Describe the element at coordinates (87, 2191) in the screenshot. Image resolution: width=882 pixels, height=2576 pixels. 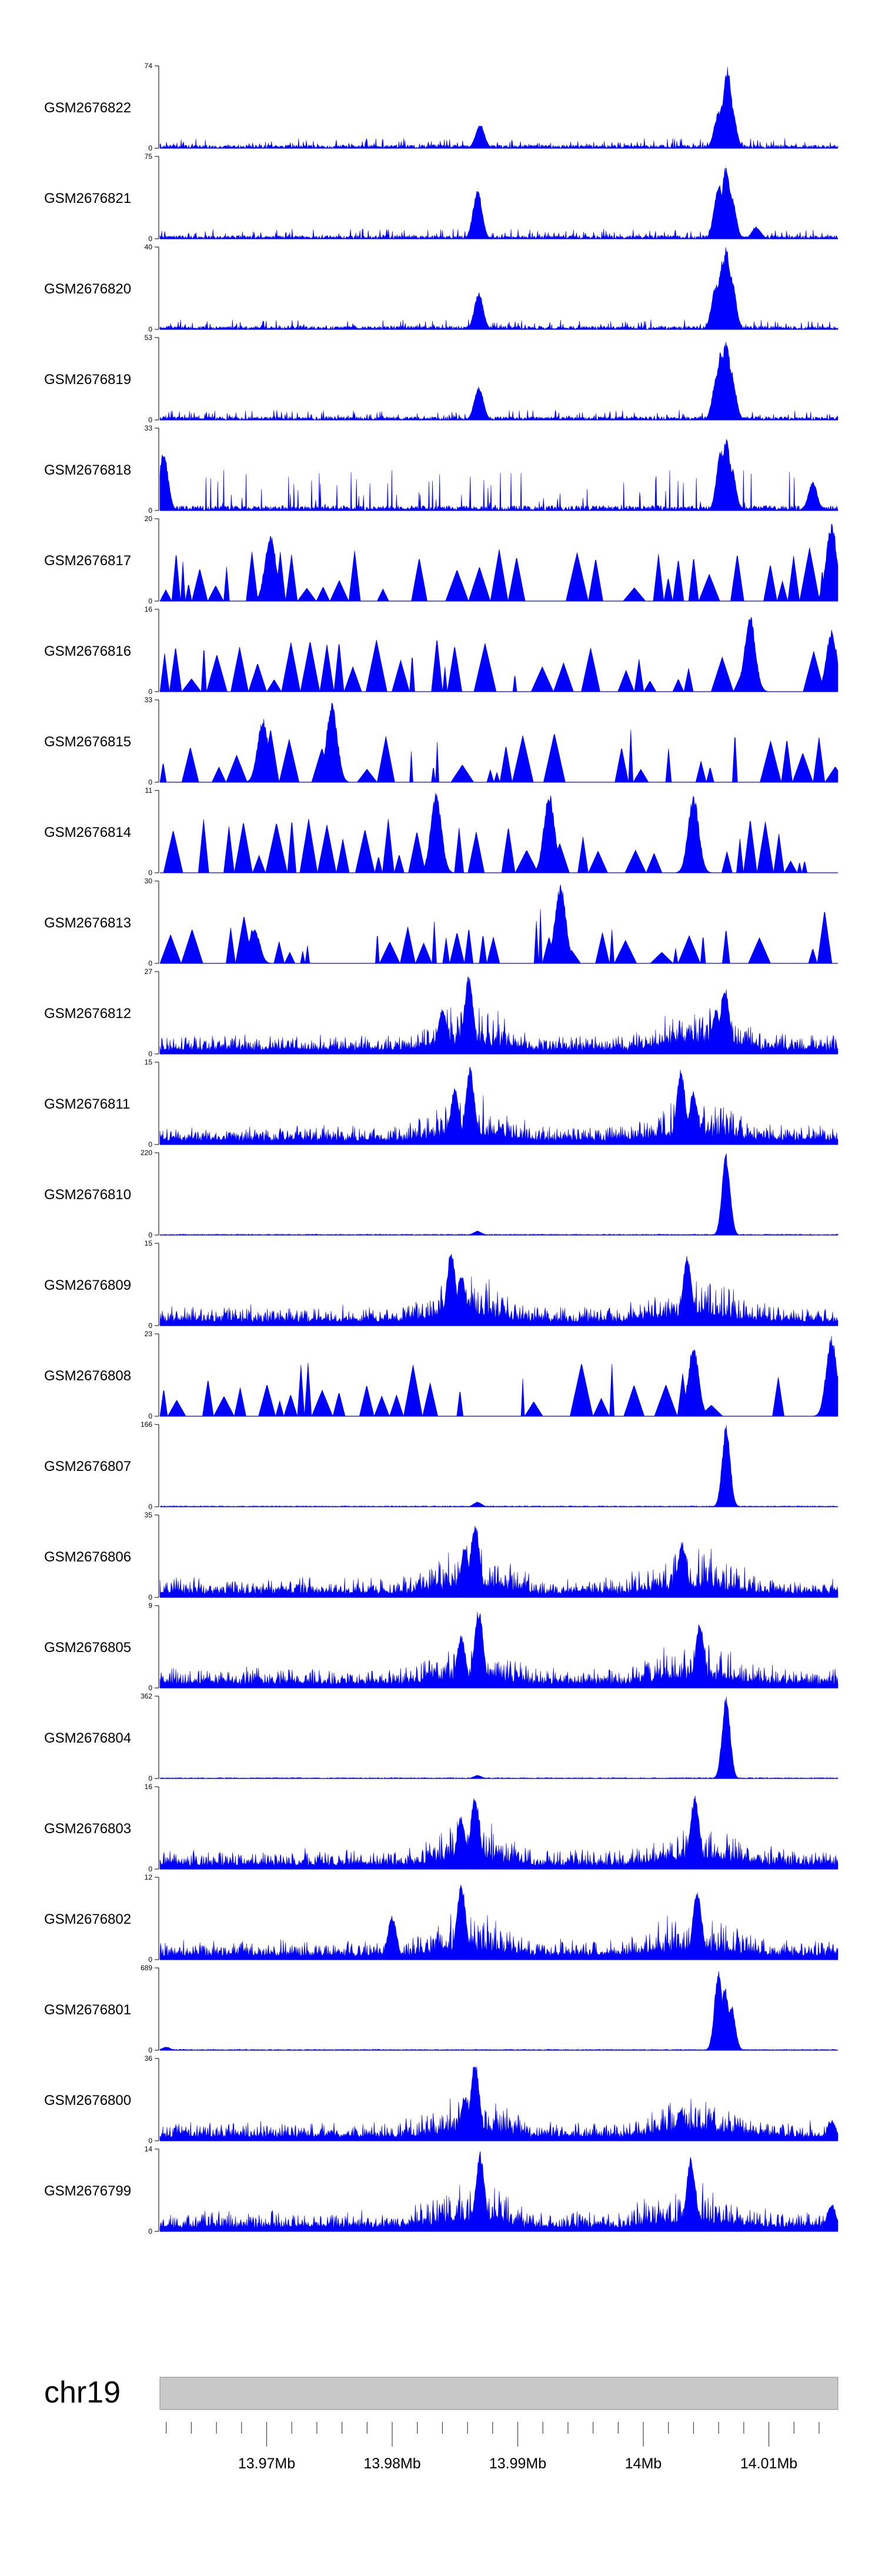
I see `track-label: GSM2676799` at that location.